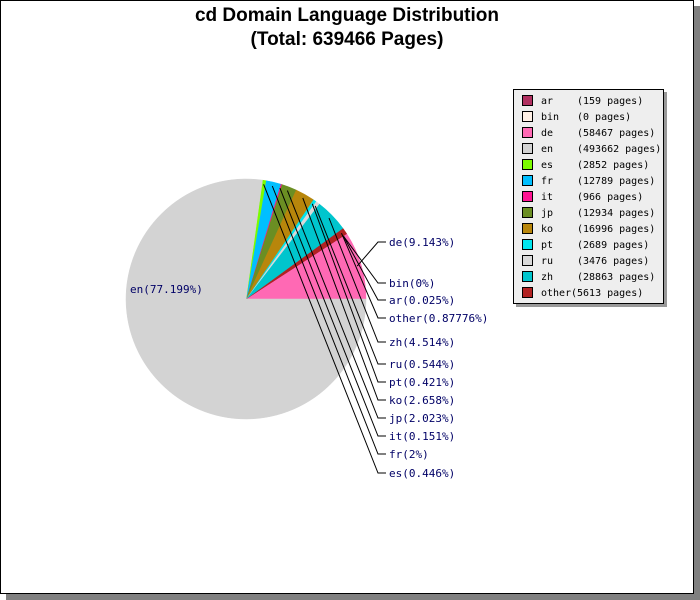 The width and height of the screenshot is (700, 600). I want to click on legend-pages: (493662 pages), so click(619, 149).